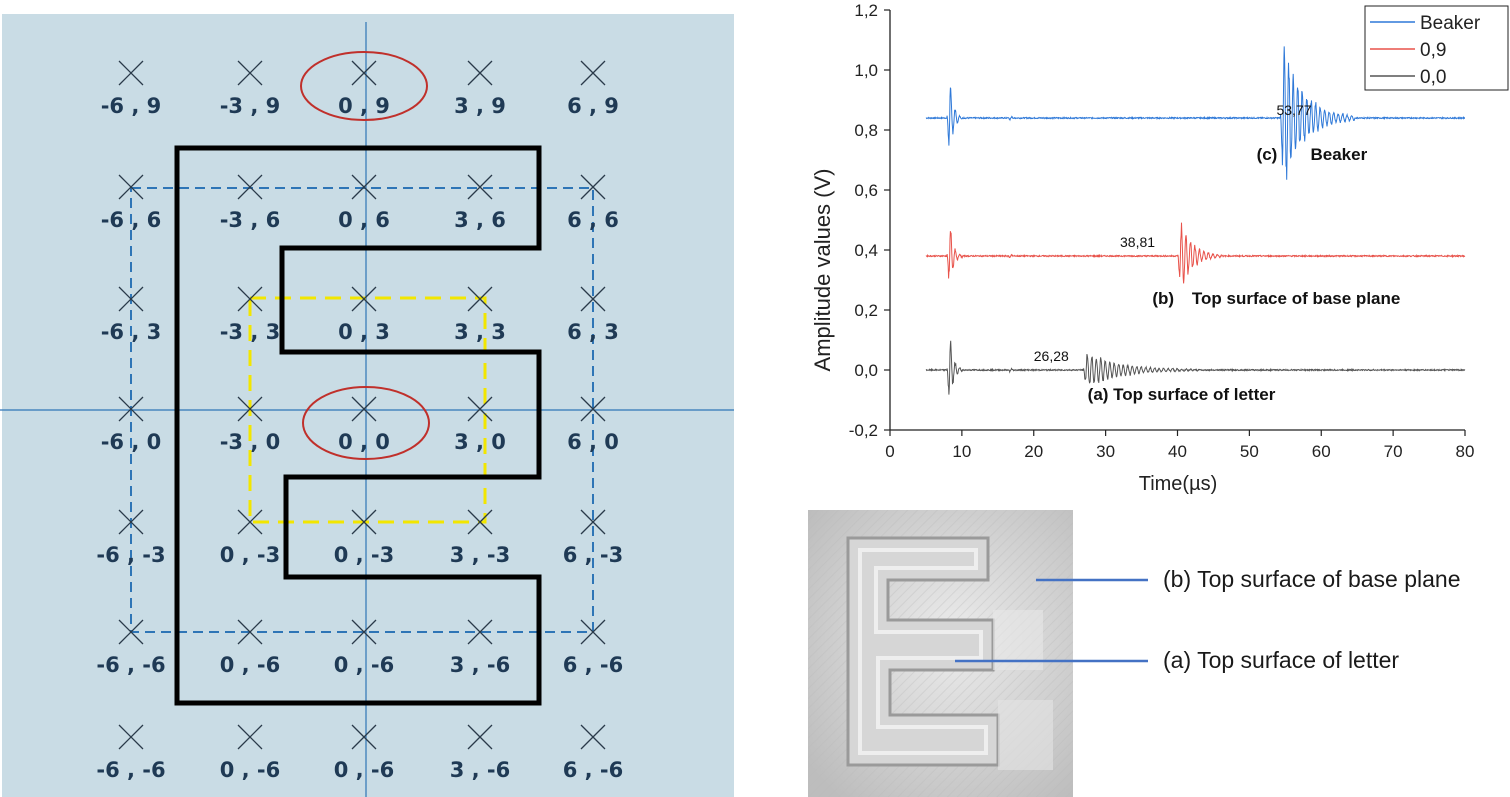 This screenshot has height=797, width=1510. What do you see at coordinates (250, 315) in the screenshot?
I see `grid-point: -3 , 3` at bounding box center [250, 315].